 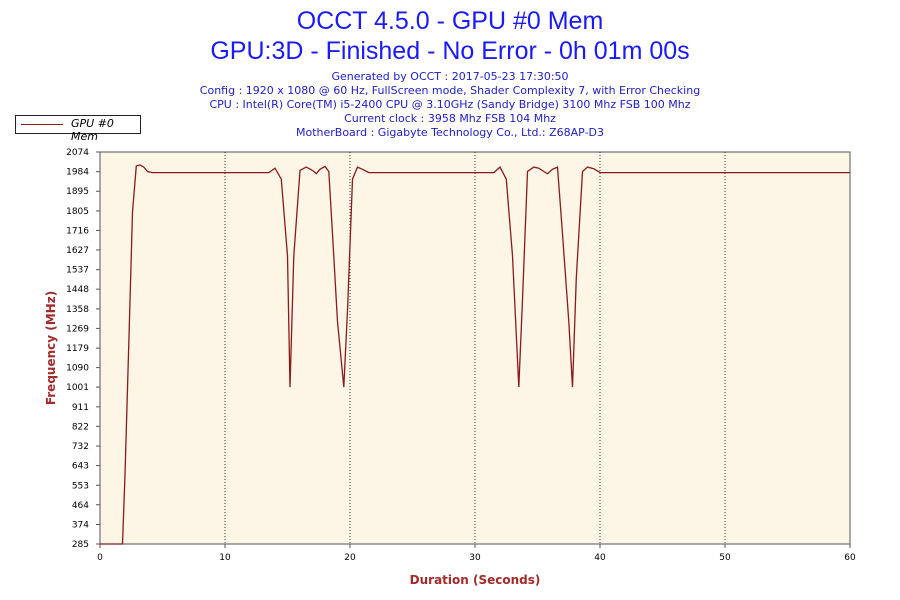 What do you see at coordinates (725, 558) in the screenshot?
I see `x-tick-label: 50` at bounding box center [725, 558].